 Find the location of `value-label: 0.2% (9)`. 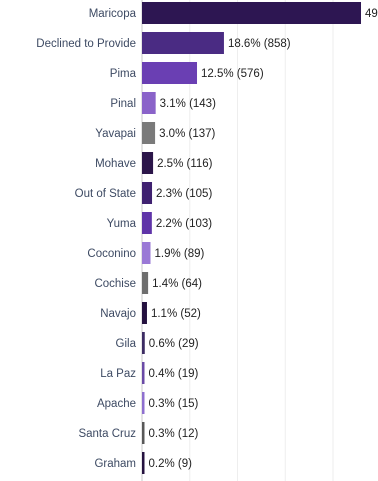

value-label: 0.2% (9) is located at coordinates (171, 464).